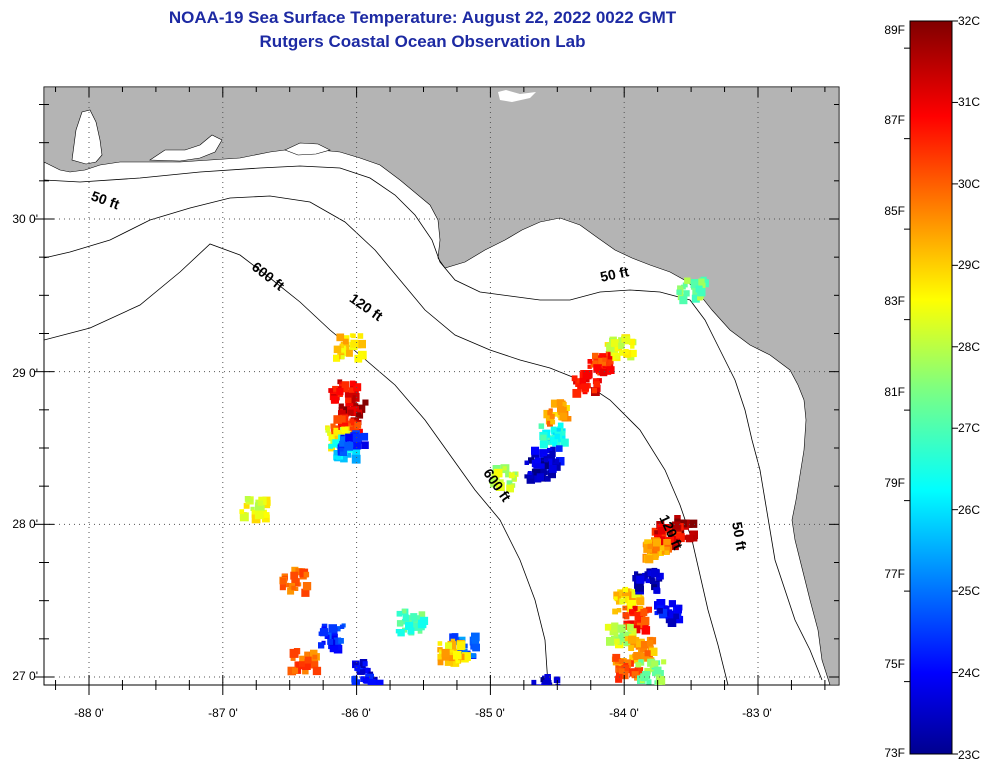 This screenshot has height=770, width=992. What do you see at coordinates (25, 524) in the screenshot?
I see `lat-label-28: 28 0'` at bounding box center [25, 524].